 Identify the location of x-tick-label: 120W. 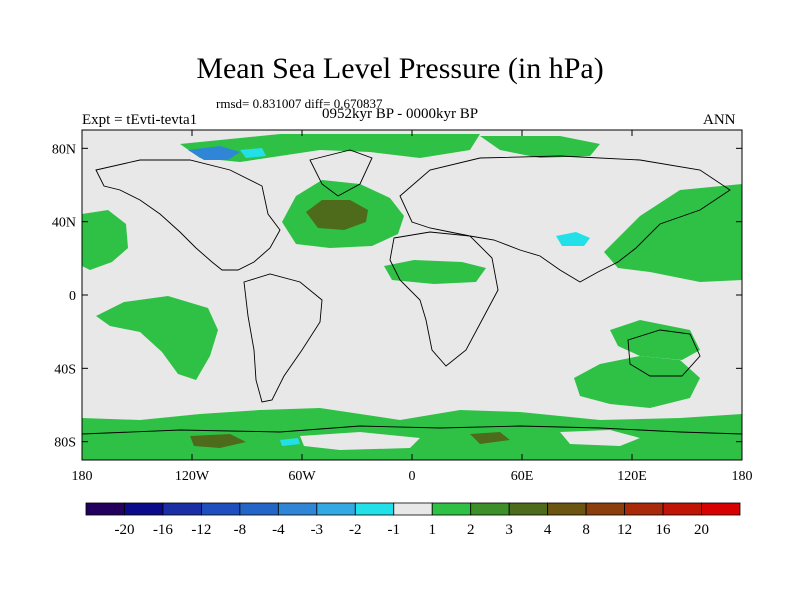
(192, 476).